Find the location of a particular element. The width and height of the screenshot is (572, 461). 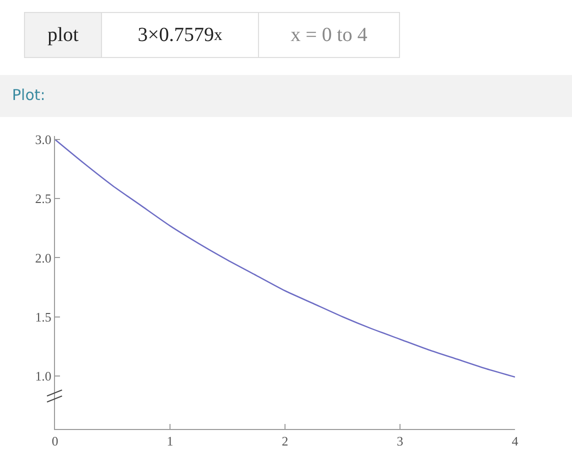

x-tick-label: 1 is located at coordinates (170, 441).